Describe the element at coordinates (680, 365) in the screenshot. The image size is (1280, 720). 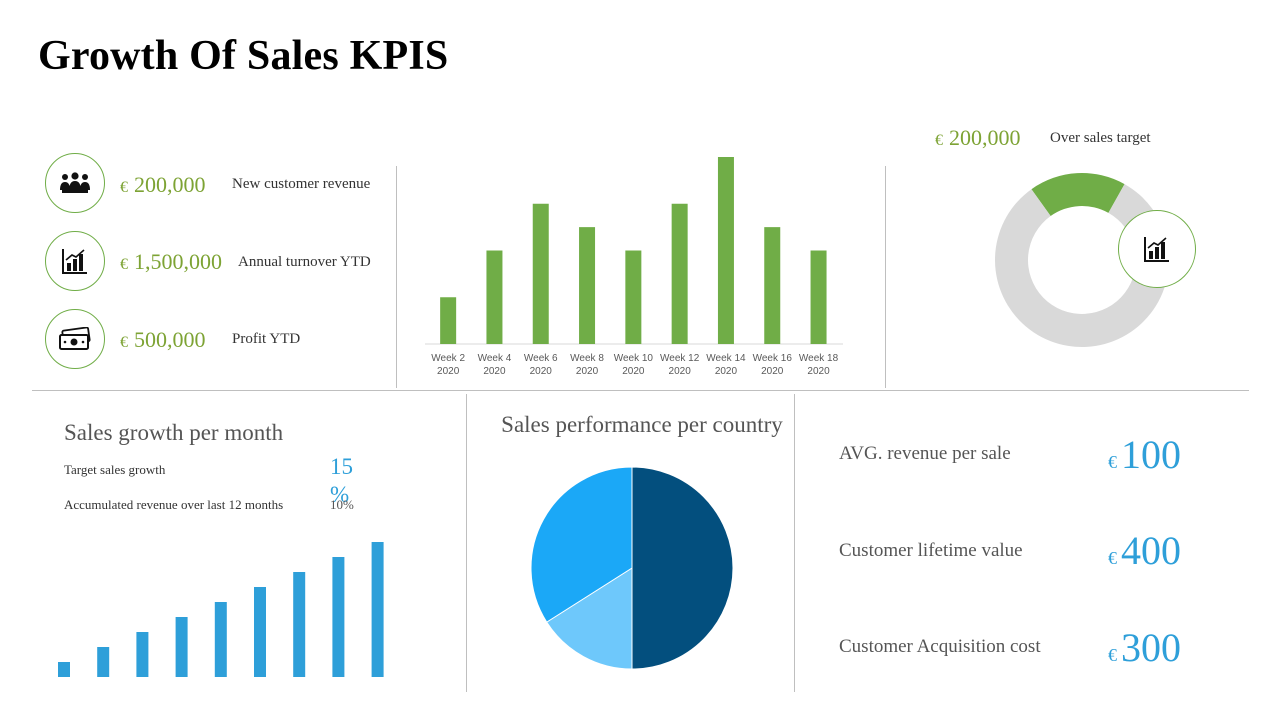
I see `x-tick-label: Week 12 2020` at that location.